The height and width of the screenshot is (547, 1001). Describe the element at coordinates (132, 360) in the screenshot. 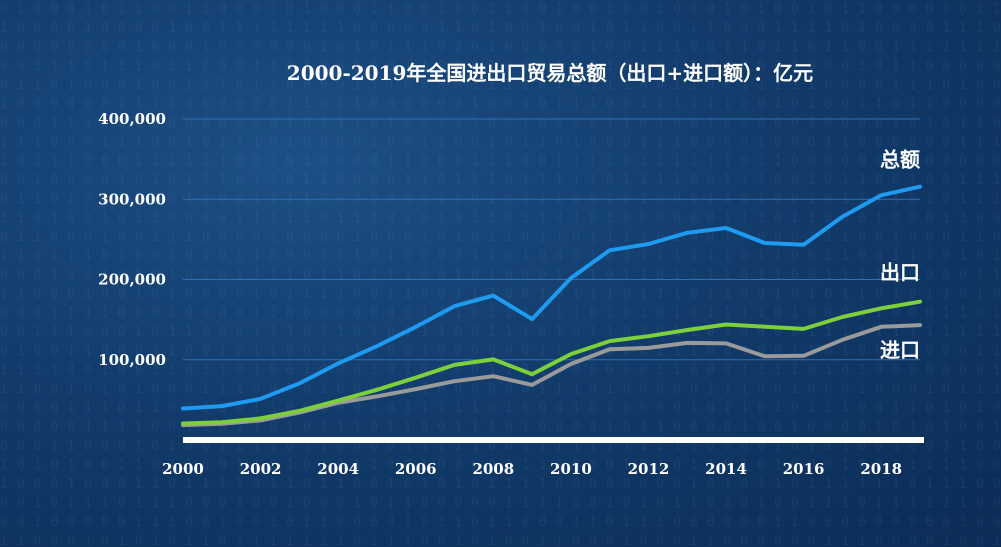

I see `y-tick-label: 100,000` at that location.